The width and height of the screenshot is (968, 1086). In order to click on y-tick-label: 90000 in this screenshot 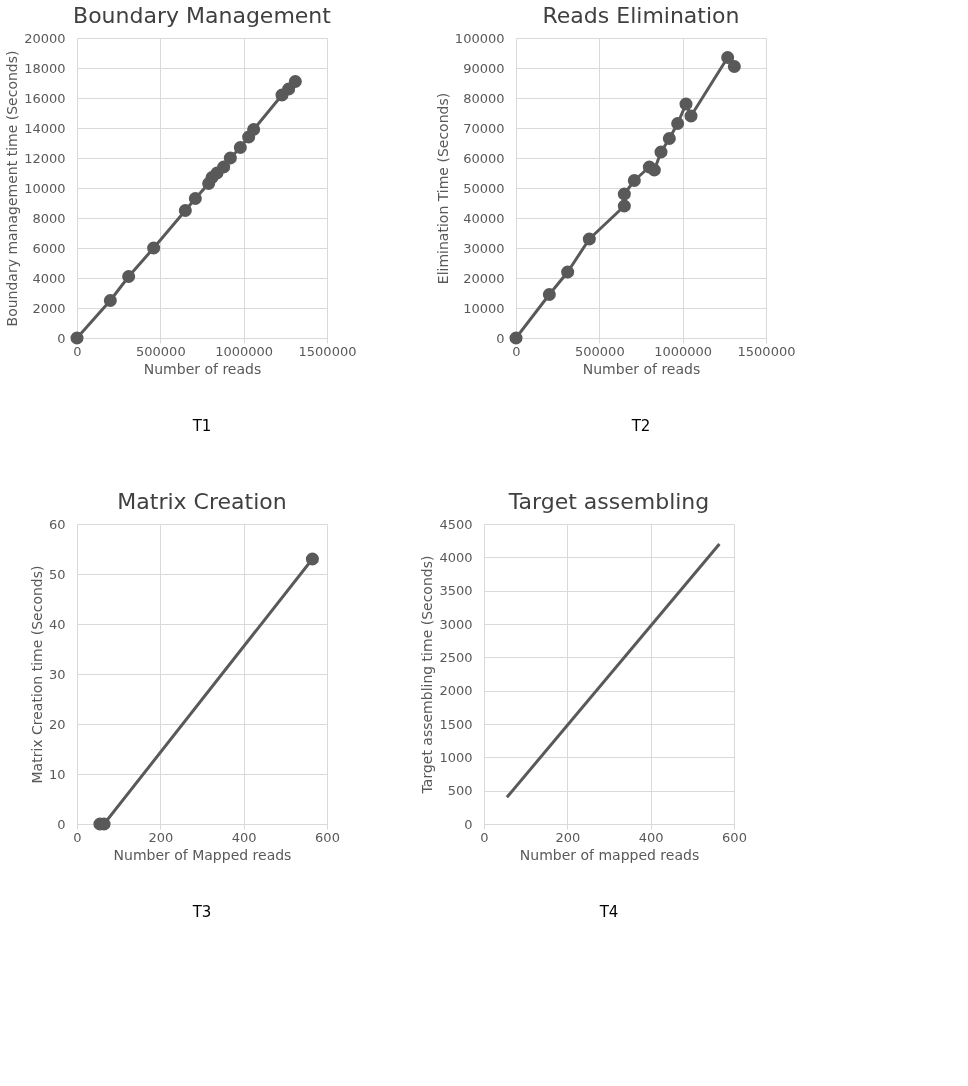, I will do `click(484, 68)`.